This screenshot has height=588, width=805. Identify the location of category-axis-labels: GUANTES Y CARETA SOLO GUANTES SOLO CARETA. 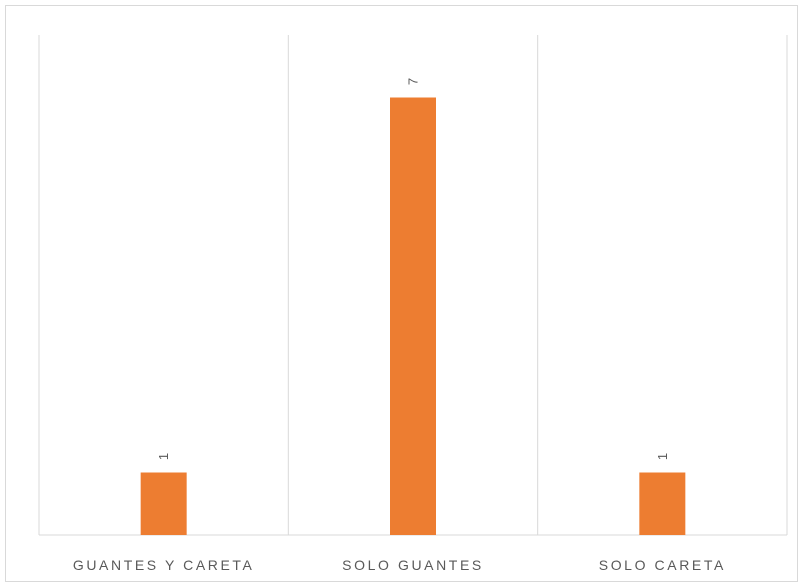
(399, 565).